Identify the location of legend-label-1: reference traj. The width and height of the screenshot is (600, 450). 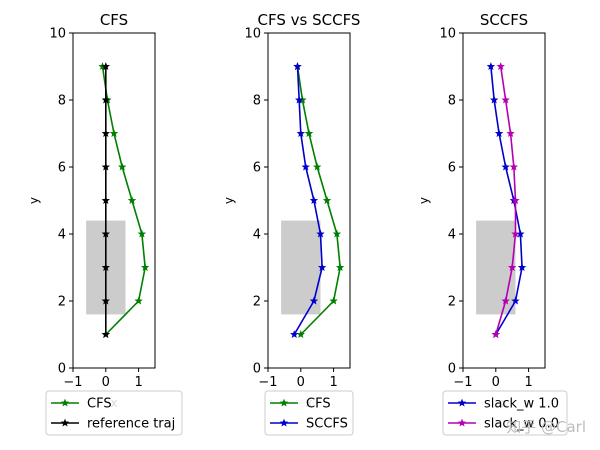
(131, 424).